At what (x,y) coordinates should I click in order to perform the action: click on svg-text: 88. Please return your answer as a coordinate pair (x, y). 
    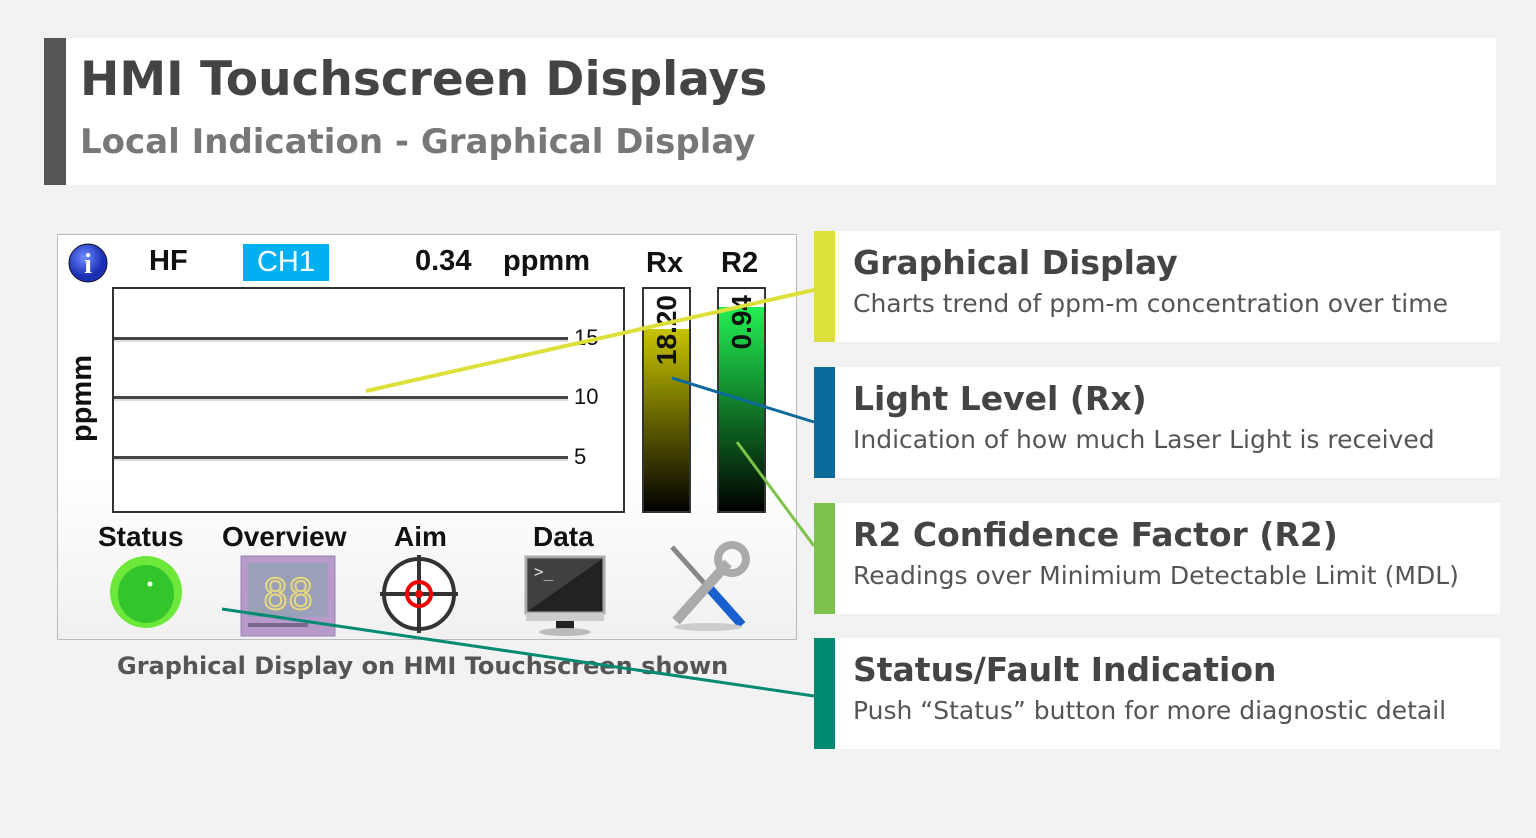
    Looking at the image, I should click on (288, 594).